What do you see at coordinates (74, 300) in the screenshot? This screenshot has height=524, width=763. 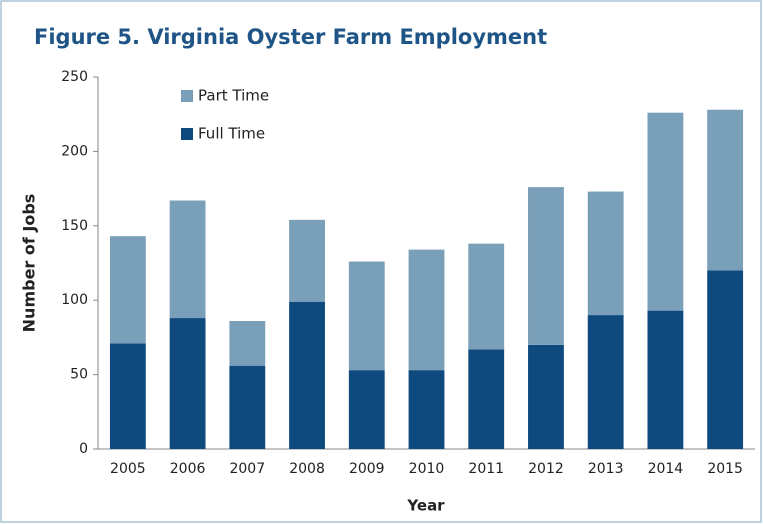 I see `y-tick-label: 100` at bounding box center [74, 300].